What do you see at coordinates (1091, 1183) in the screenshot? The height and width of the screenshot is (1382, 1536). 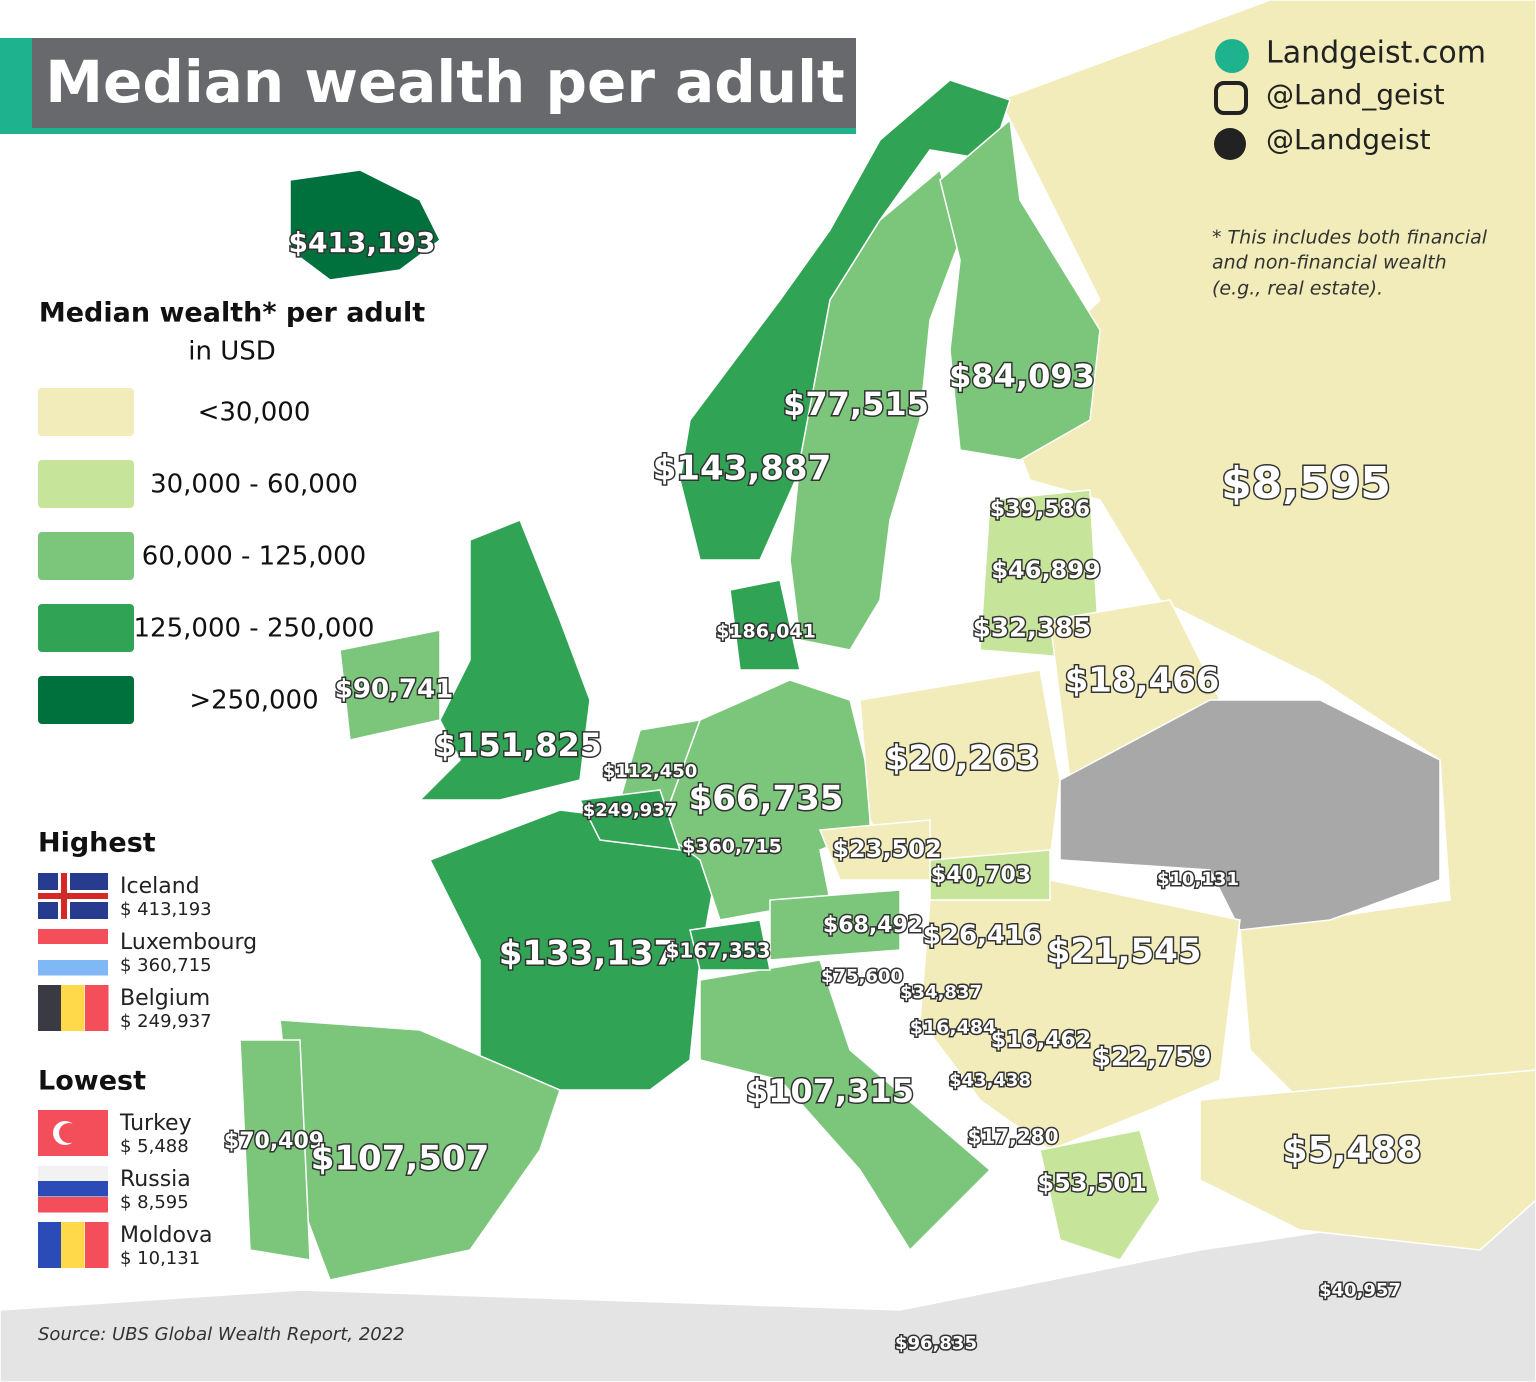 I see `map-label: $53,501` at bounding box center [1091, 1183].